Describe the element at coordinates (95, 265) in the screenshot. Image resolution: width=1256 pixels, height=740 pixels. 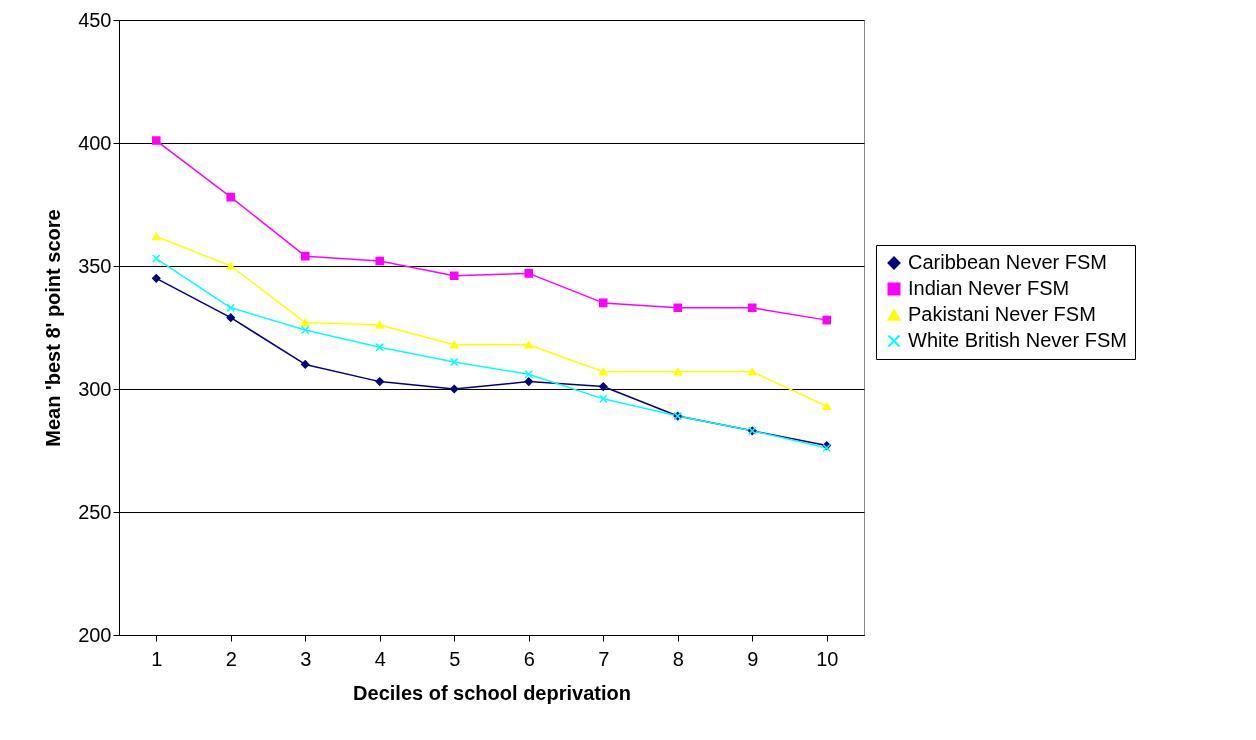
I see `y-tick-label: 350` at that location.